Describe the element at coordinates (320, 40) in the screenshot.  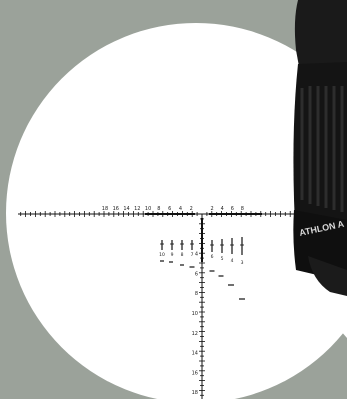
I see `scope-upper-tube` at that location.